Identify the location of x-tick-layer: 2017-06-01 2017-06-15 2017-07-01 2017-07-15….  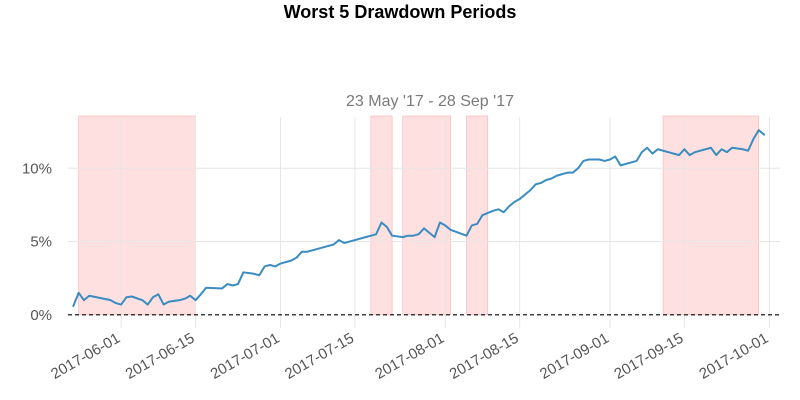
(409, 356).